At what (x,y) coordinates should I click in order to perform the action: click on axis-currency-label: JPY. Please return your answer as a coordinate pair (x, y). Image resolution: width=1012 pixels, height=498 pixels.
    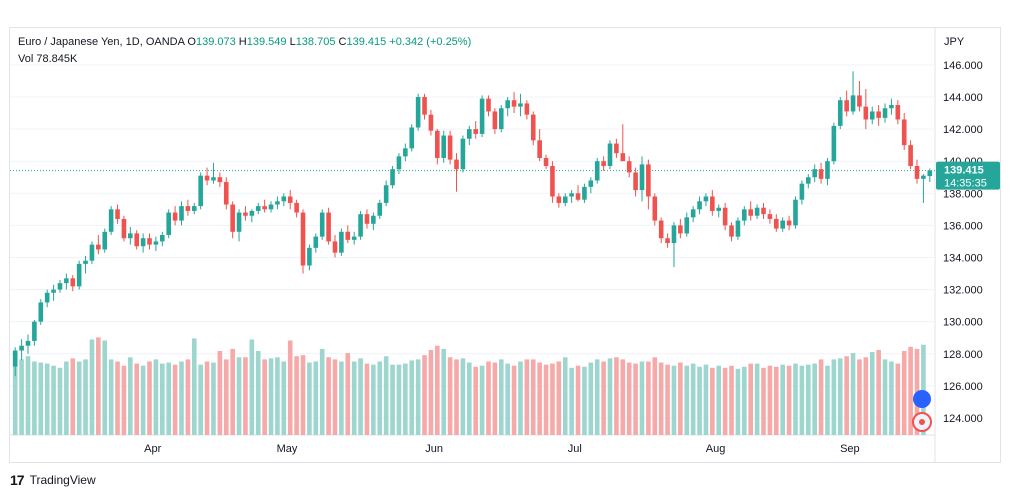
    Looking at the image, I should click on (954, 42).